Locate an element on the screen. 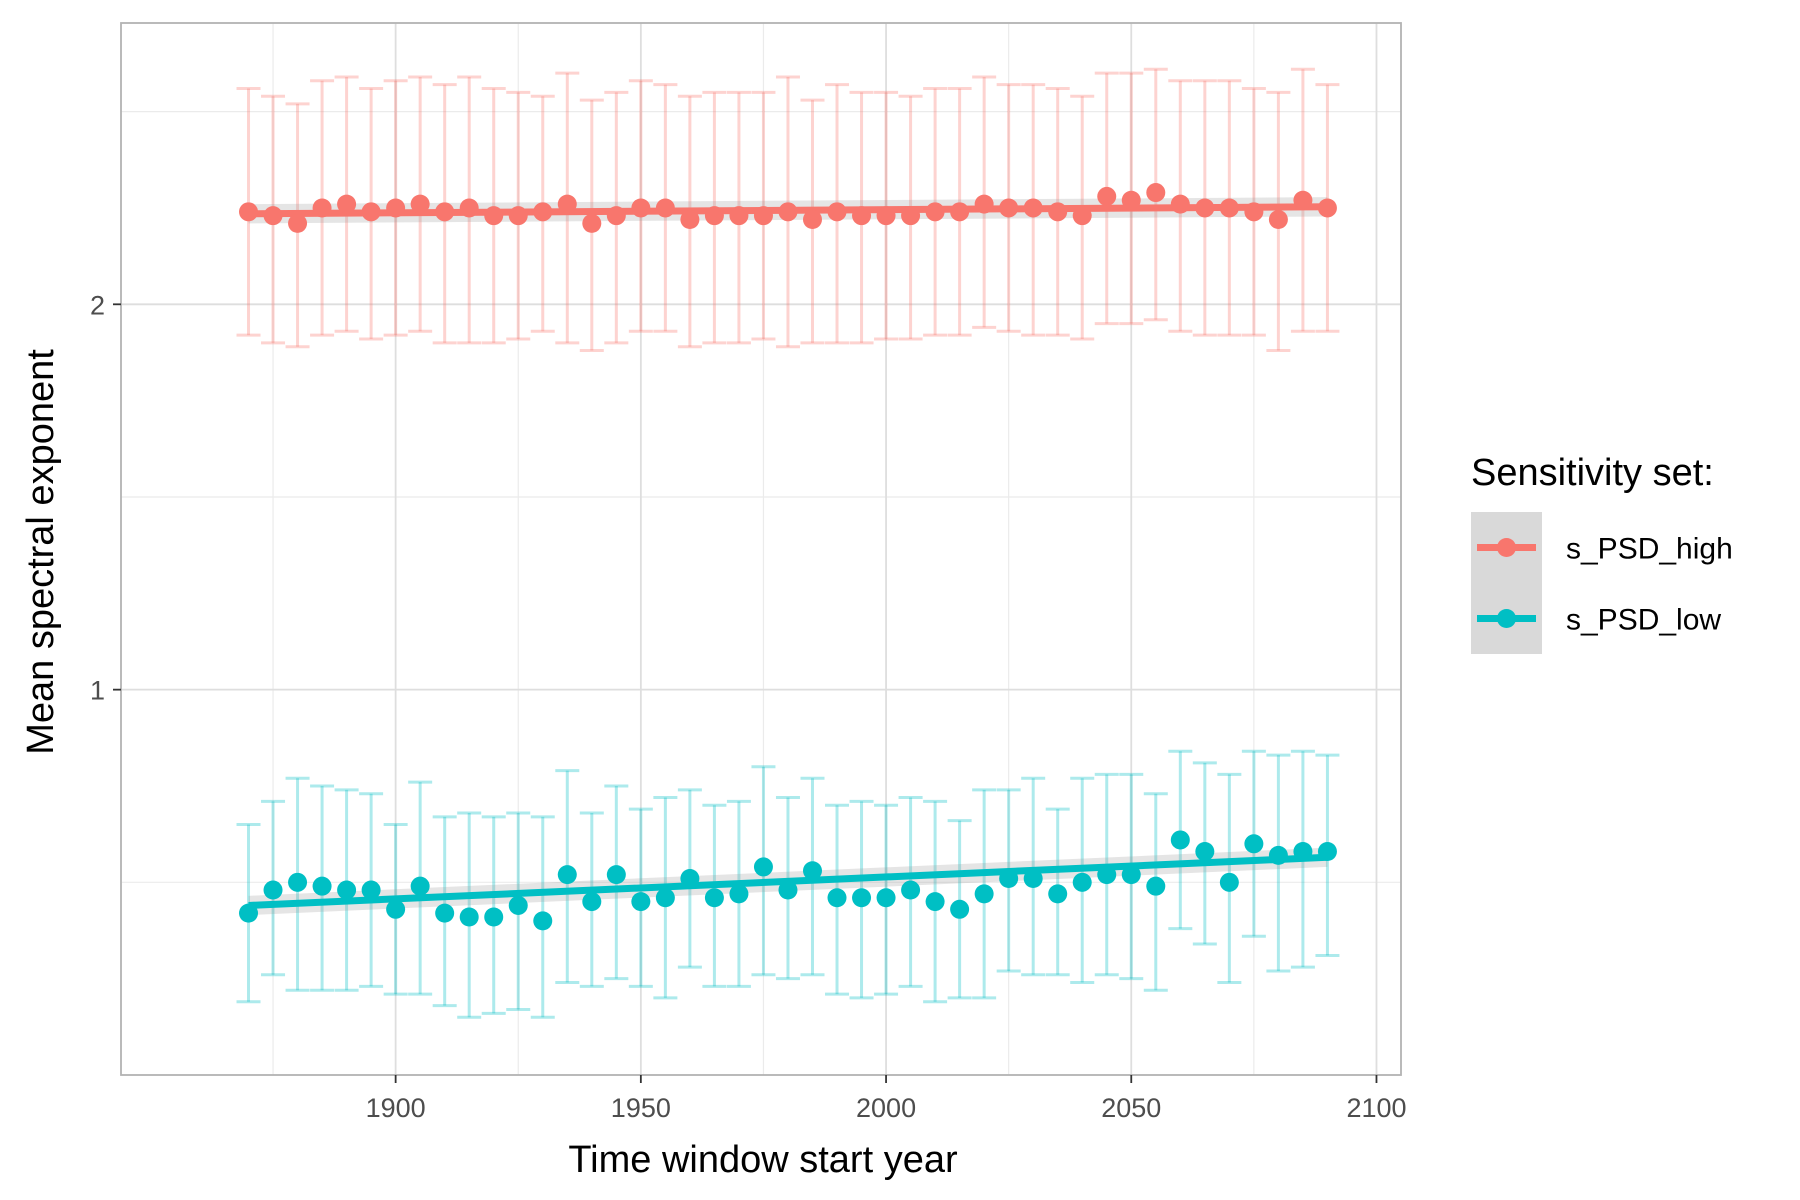 The image size is (1800, 1200). legend-label: s_PSD_high is located at coordinates (1649, 549).